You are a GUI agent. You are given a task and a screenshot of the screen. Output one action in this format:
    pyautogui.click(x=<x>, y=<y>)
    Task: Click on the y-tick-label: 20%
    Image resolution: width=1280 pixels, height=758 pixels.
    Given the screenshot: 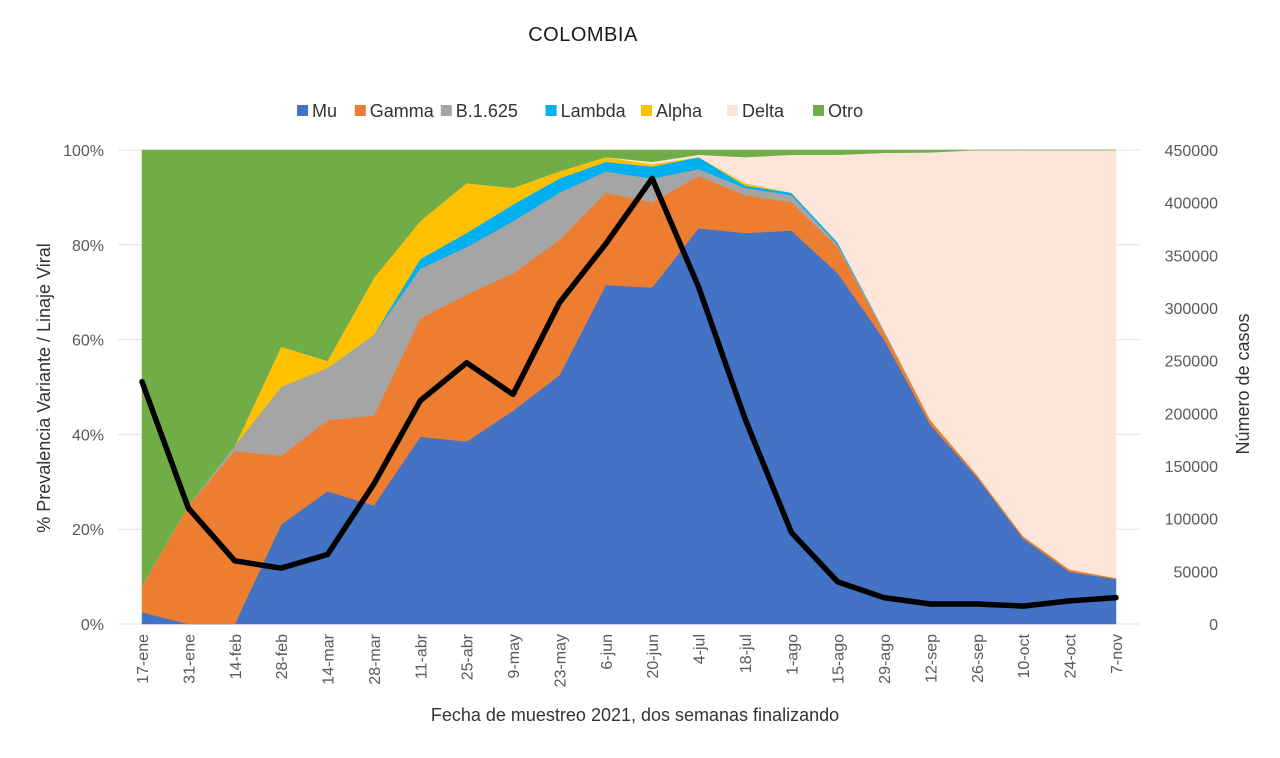 What is the action you would take?
    pyautogui.click(x=88, y=530)
    